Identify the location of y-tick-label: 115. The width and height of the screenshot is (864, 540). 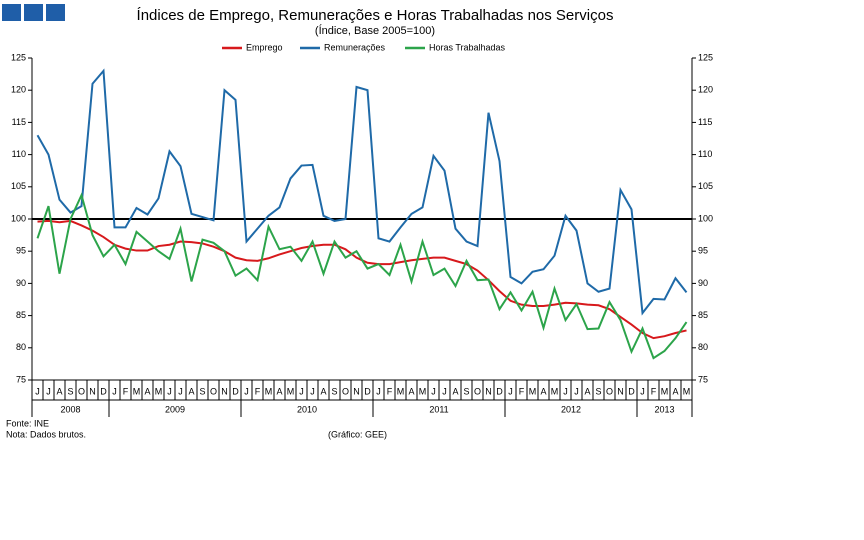
(19, 122).